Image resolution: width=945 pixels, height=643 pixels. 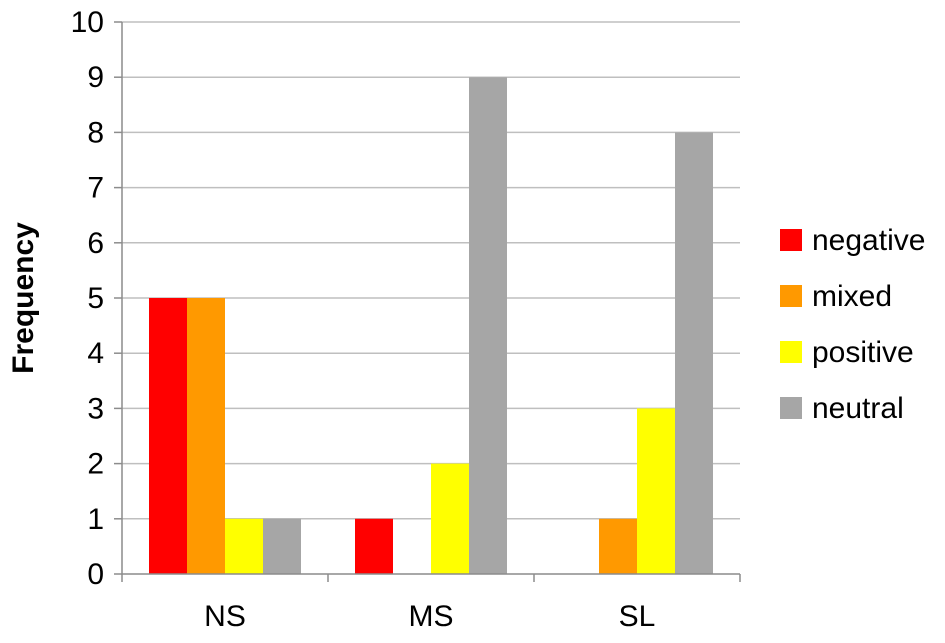 What do you see at coordinates (23, 298) in the screenshot?
I see `y-axis-title: Frequency` at bounding box center [23, 298].